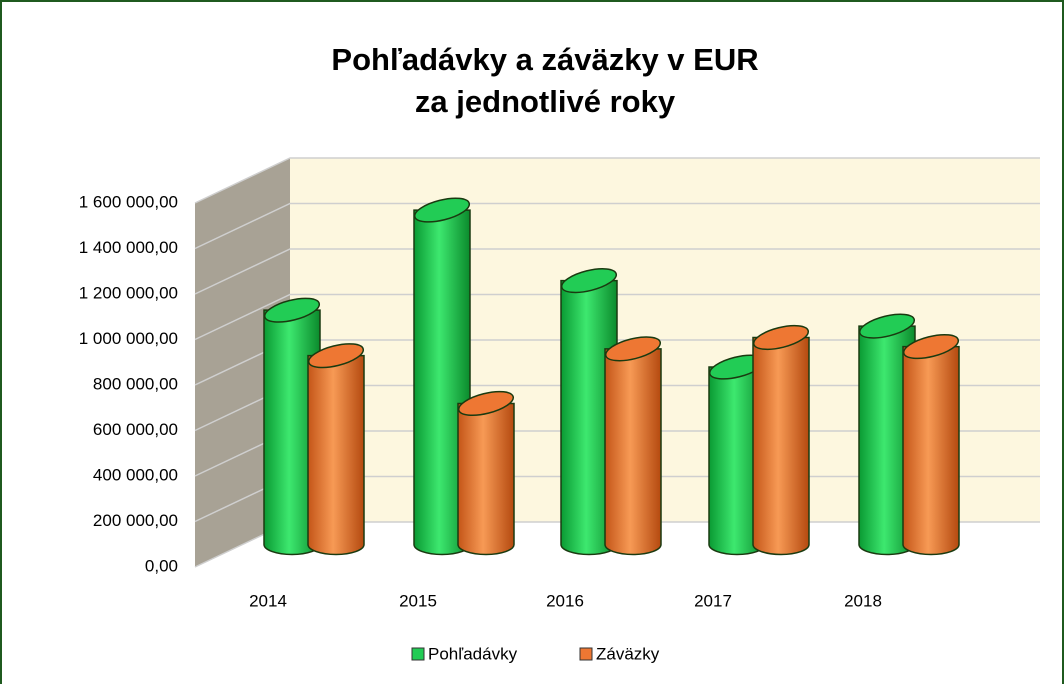 Image resolution: width=1064 pixels, height=684 pixels. What do you see at coordinates (268, 600) in the screenshot?
I see `x-tick-label: 2014` at bounding box center [268, 600].